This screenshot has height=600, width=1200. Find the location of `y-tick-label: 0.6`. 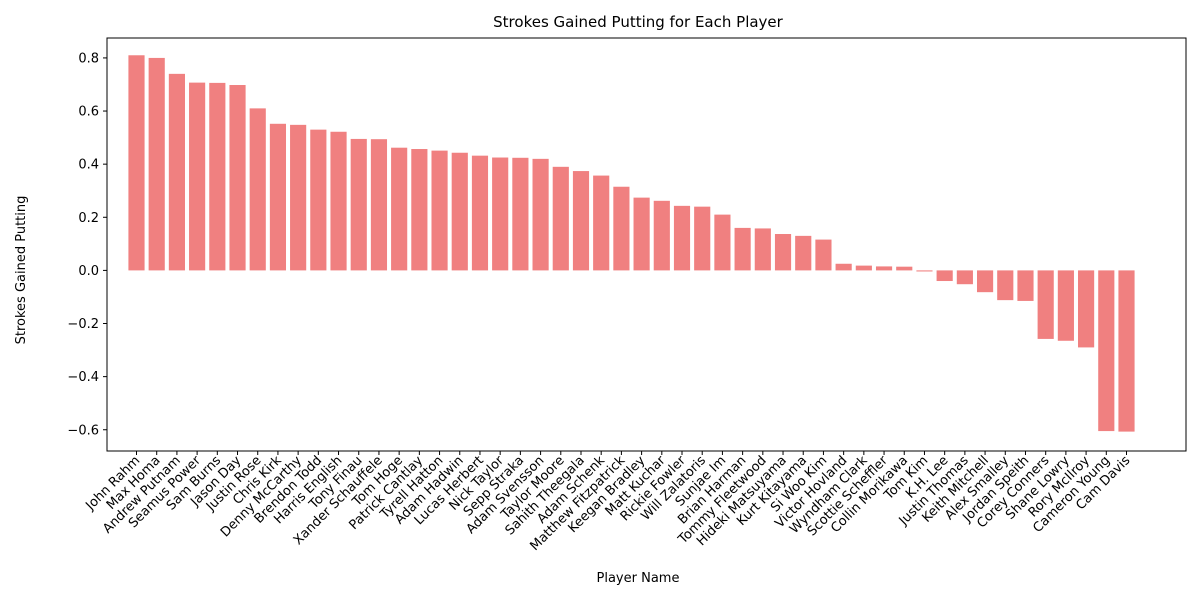

y-tick-label: 0.6 is located at coordinates (88, 112).